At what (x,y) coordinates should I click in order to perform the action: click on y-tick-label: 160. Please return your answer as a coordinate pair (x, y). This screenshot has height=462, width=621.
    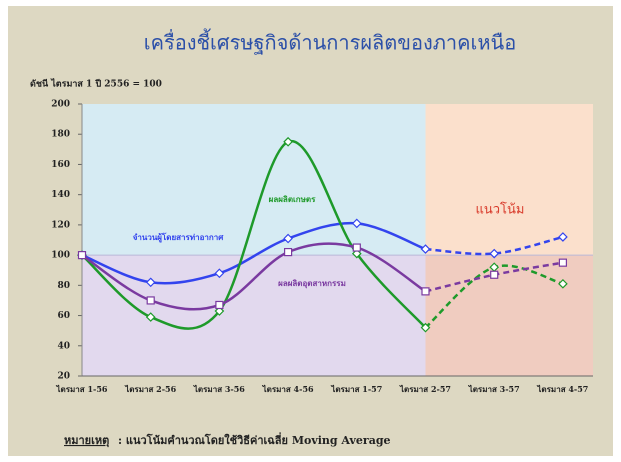
    Looking at the image, I should click on (60, 165).